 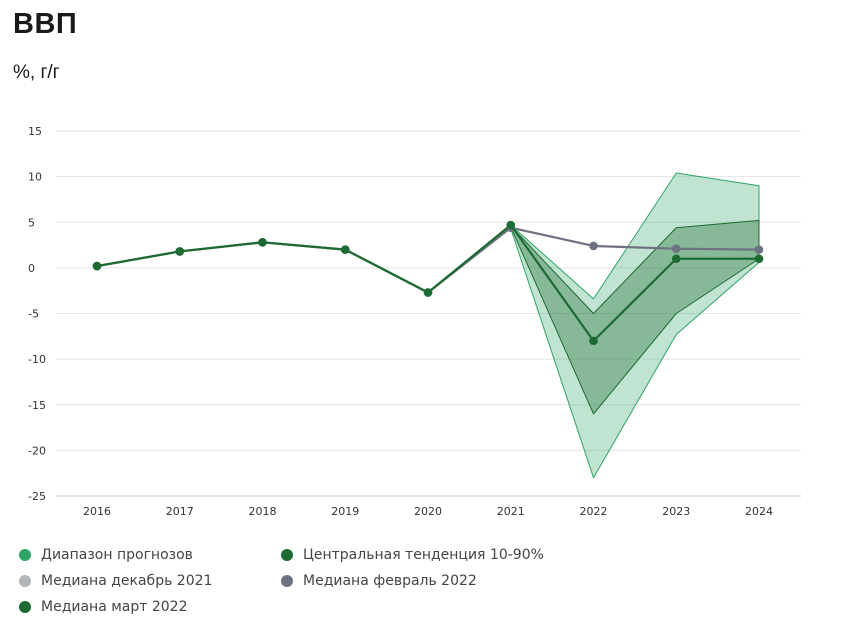 I want to click on legend-item-central-tendency: Центральная тенденция 10-90%, so click(x=412, y=555).